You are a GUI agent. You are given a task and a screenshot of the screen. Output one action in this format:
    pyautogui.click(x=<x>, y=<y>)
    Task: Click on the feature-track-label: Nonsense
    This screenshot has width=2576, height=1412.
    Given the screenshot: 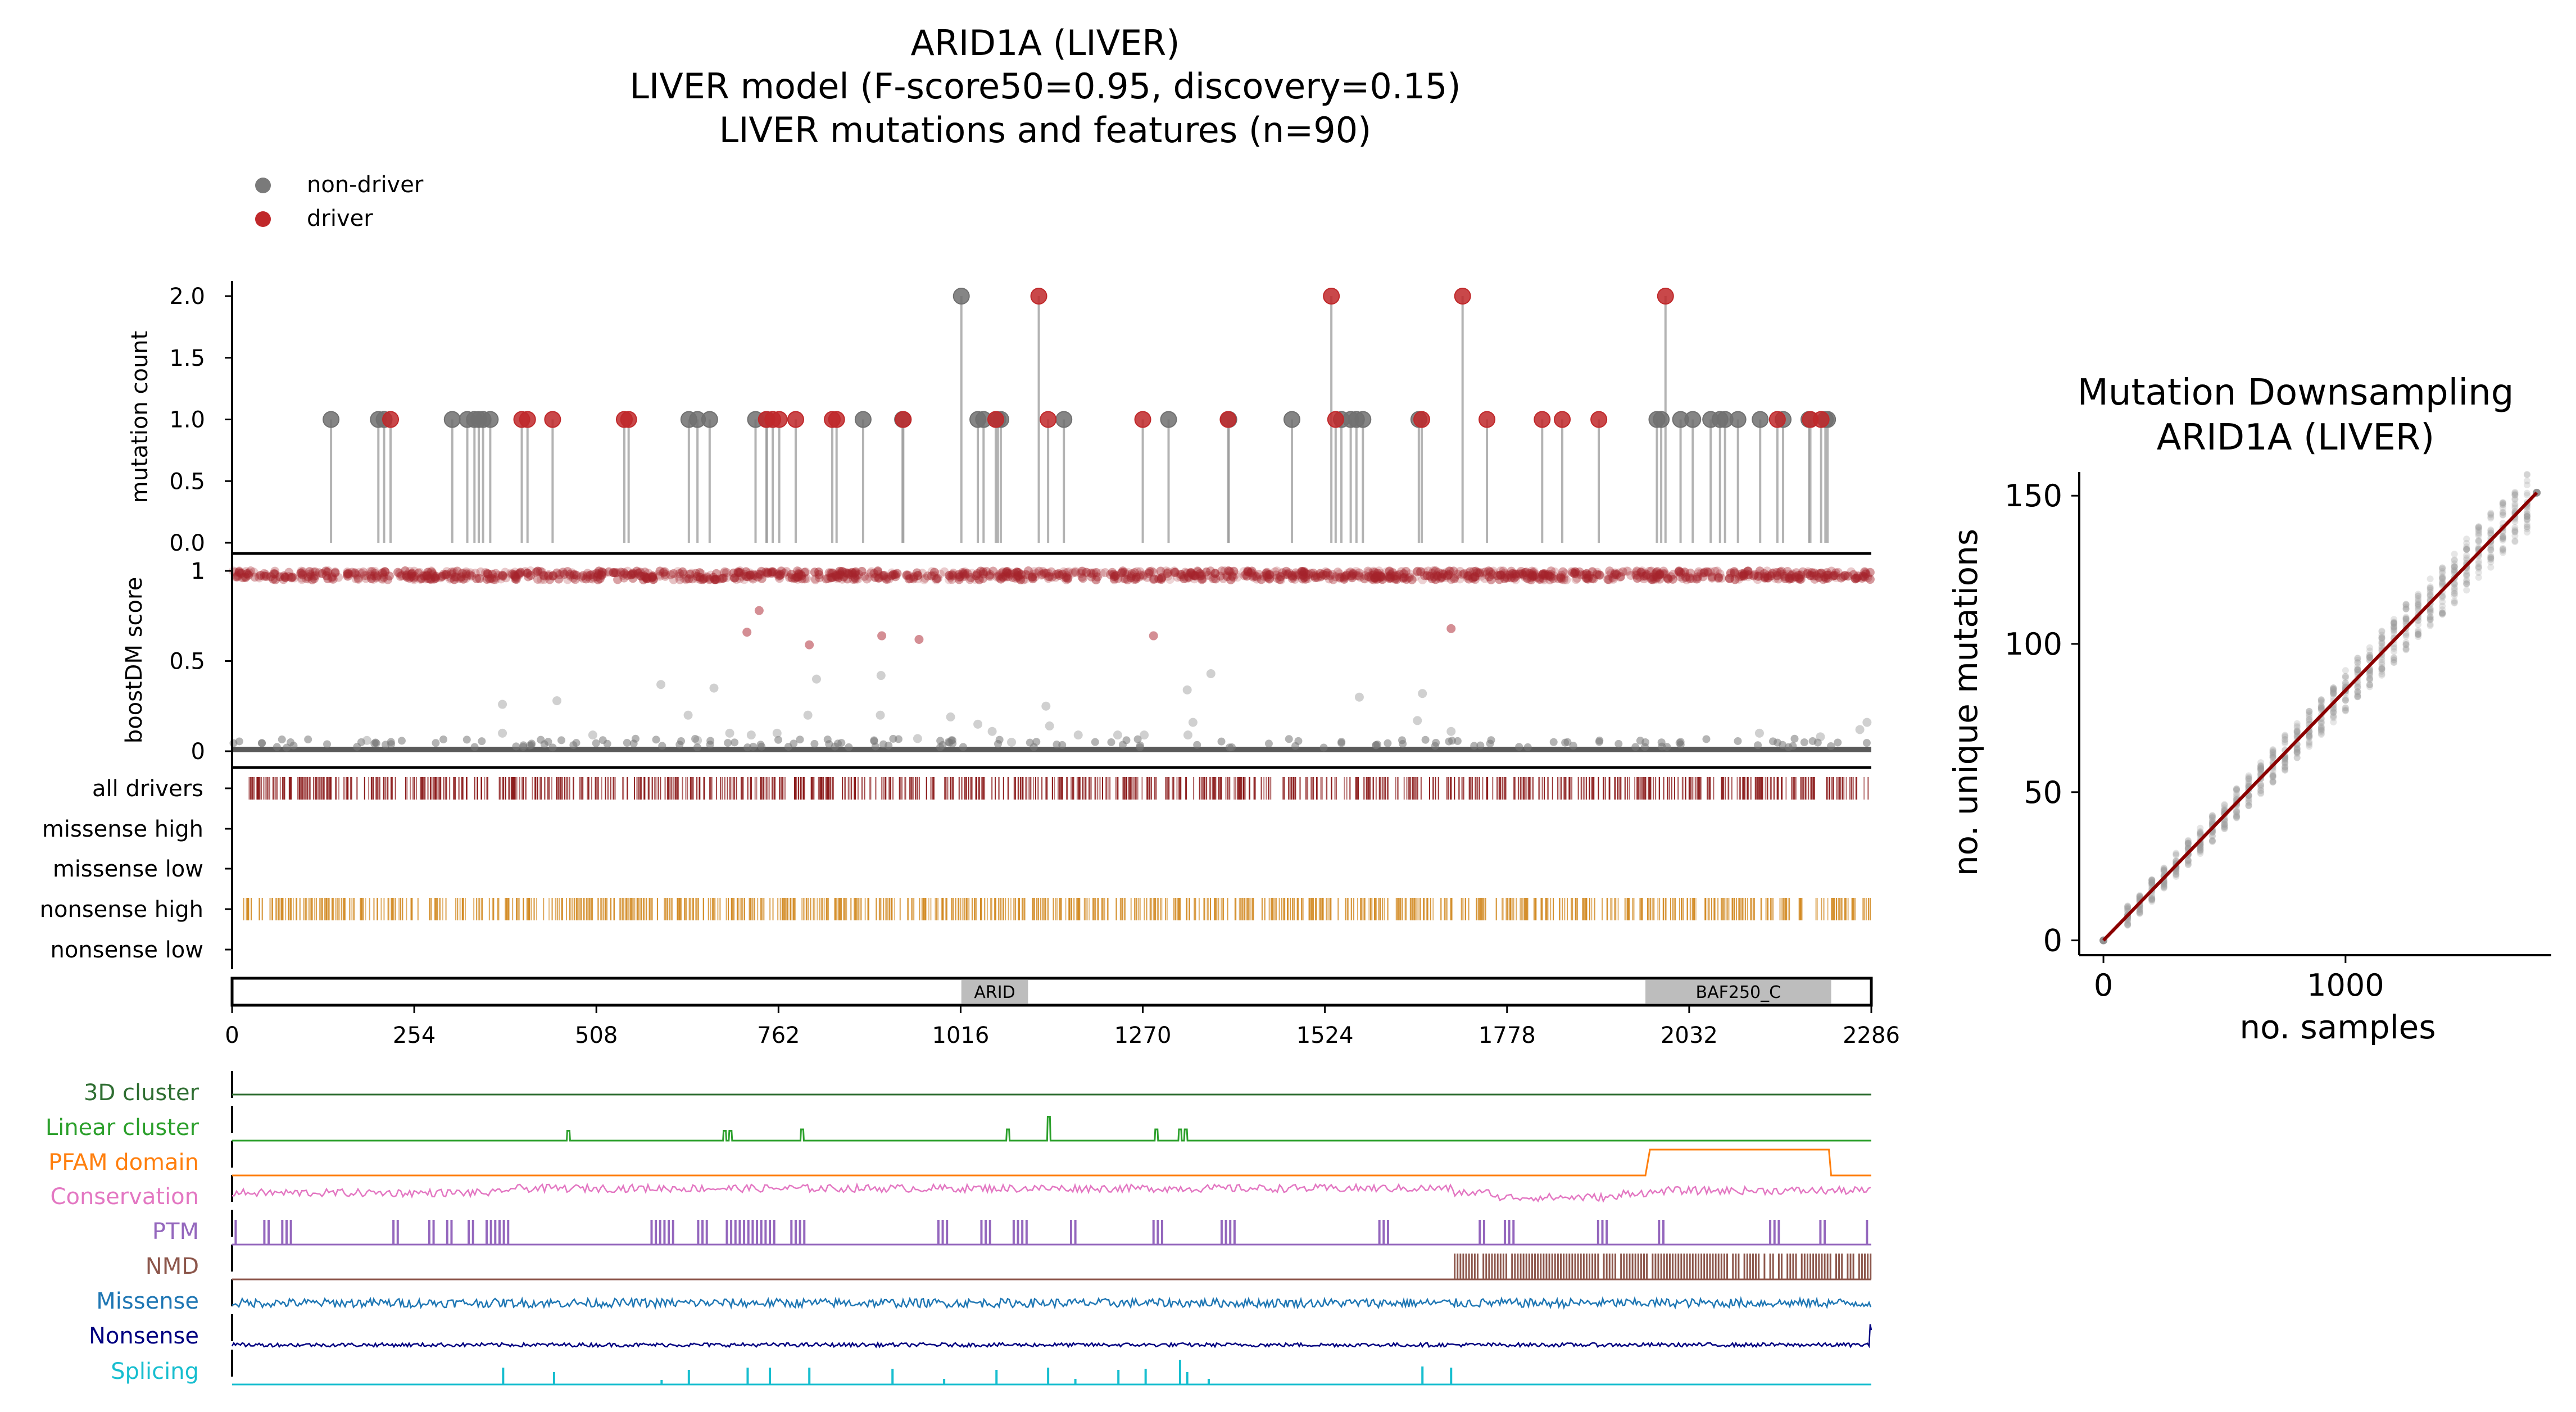 What is the action you would take?
    pyautogui.click(x=144, y=1336)
    